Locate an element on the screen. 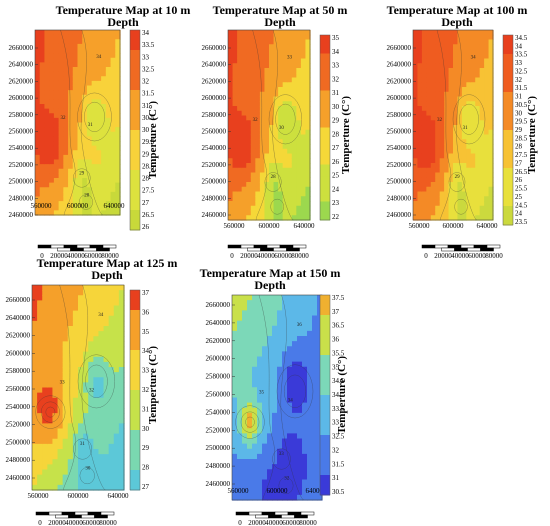 The image size is (550, 526). scale-bar-label: 60000 is located at coordinates (291, 522).